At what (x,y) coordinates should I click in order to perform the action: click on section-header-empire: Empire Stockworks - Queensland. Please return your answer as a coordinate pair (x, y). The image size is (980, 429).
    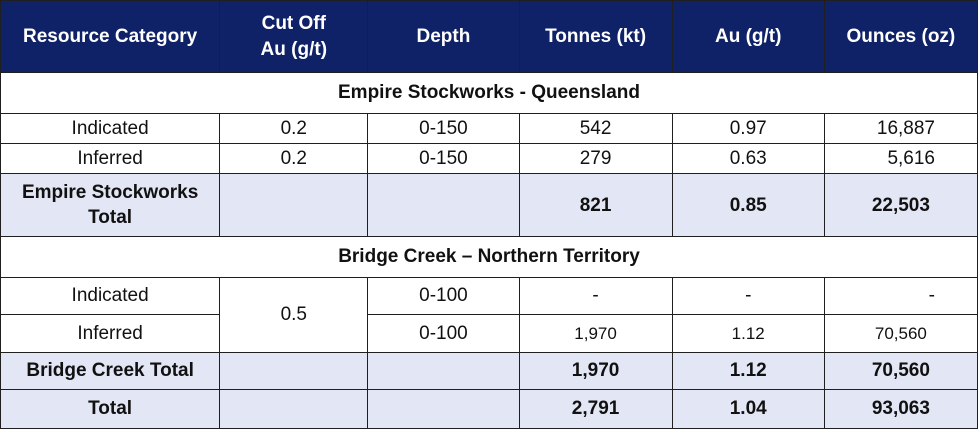
    Looking at the image, I should click on (489, 93).